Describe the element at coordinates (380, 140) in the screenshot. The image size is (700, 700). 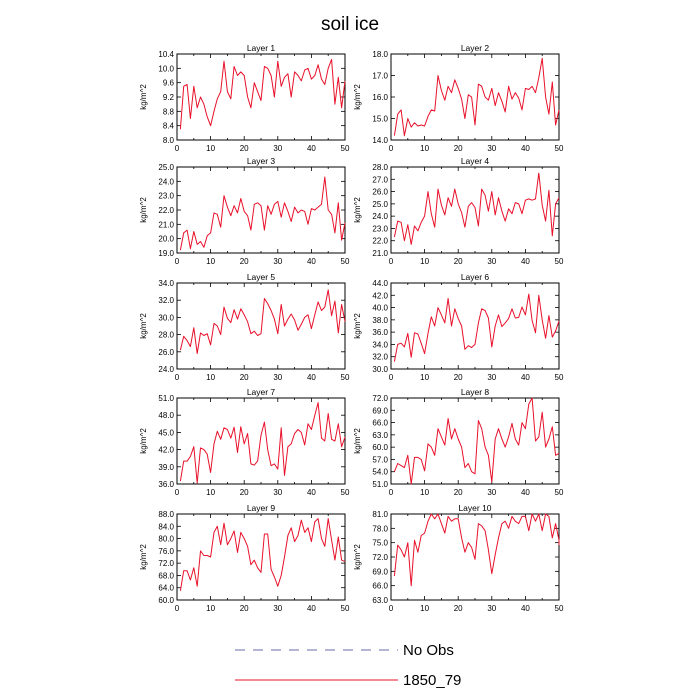
I see `y-tick-label: 14.0` at that location.